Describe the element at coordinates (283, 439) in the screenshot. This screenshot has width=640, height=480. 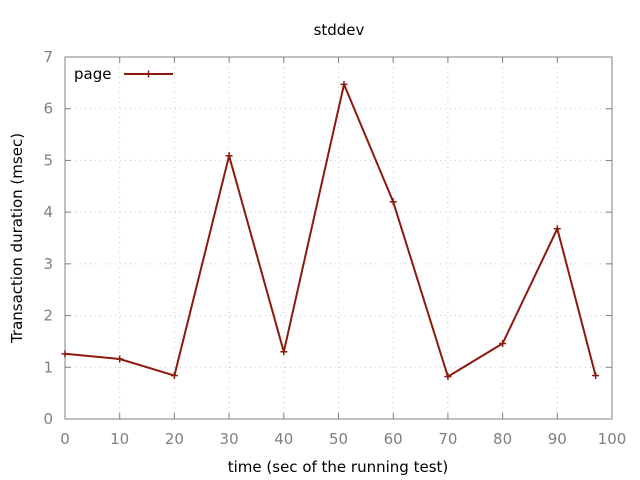
I see `x-tick-label: 40` at that location.